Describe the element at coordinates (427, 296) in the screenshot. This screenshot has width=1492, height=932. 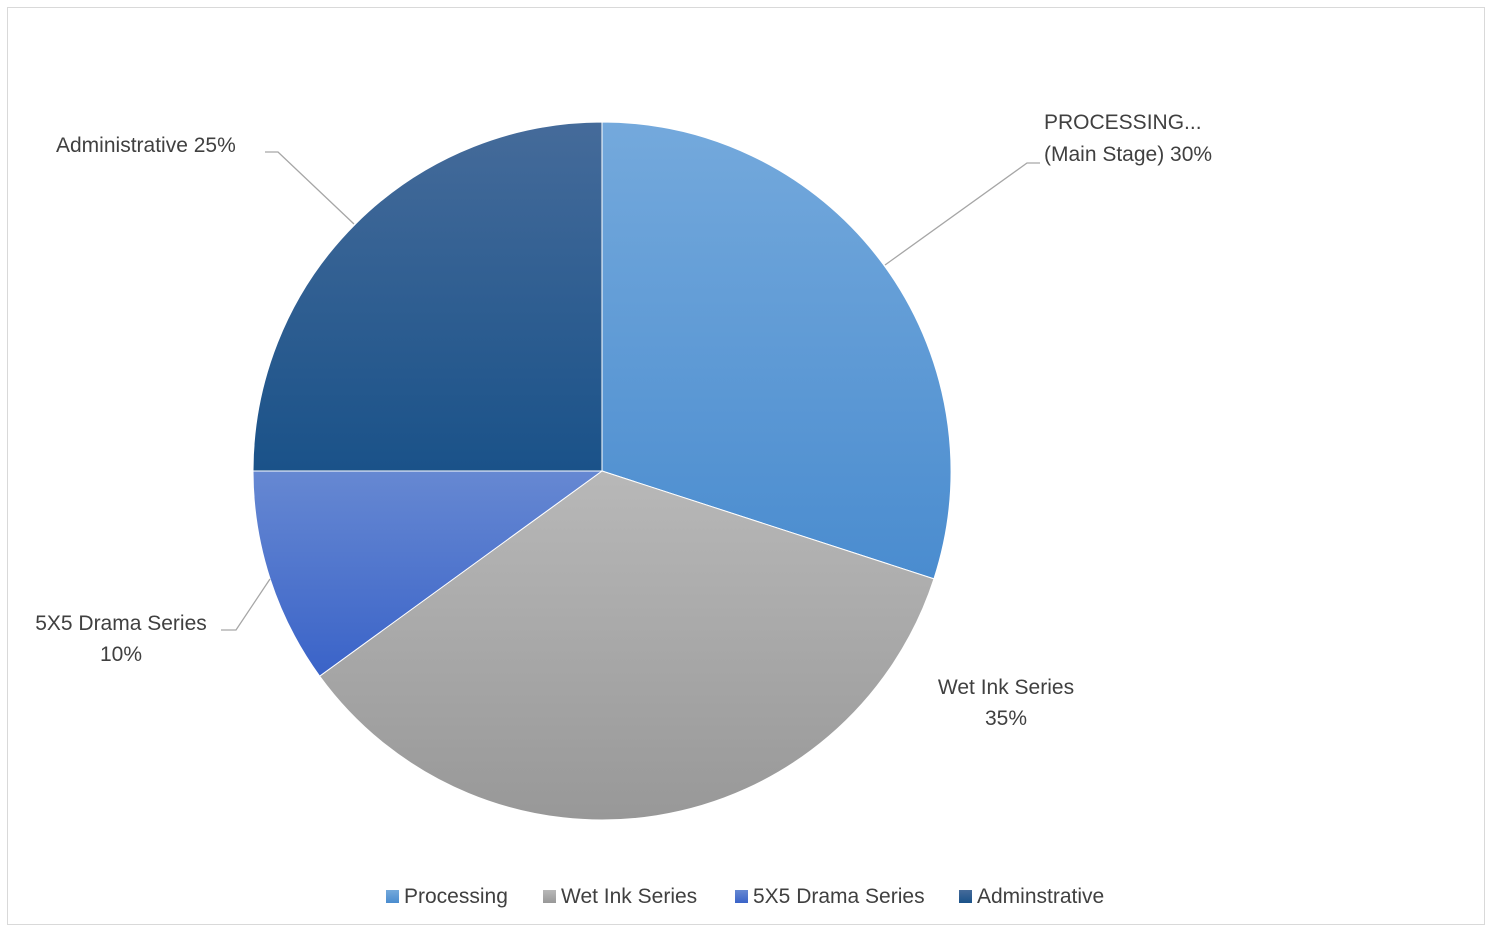
I see `pie-slice-adminstrative` at that location.